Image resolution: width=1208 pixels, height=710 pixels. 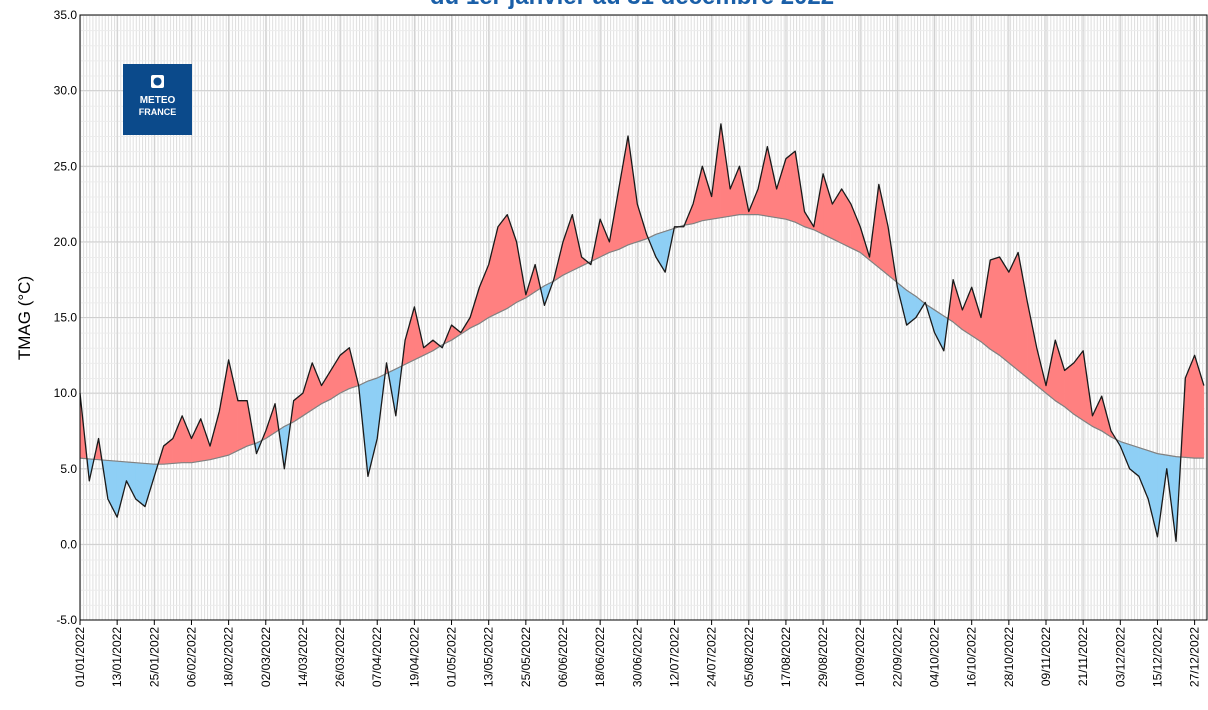 What do you see at coordinates (935, 657) in the screenshot?
I see `x-tick-label: 04/10/2022` at bounding box center [935, 657].